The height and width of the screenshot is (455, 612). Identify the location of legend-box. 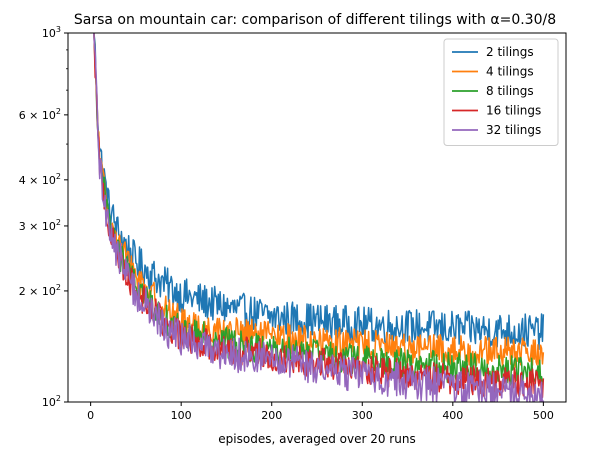
(501, 92).